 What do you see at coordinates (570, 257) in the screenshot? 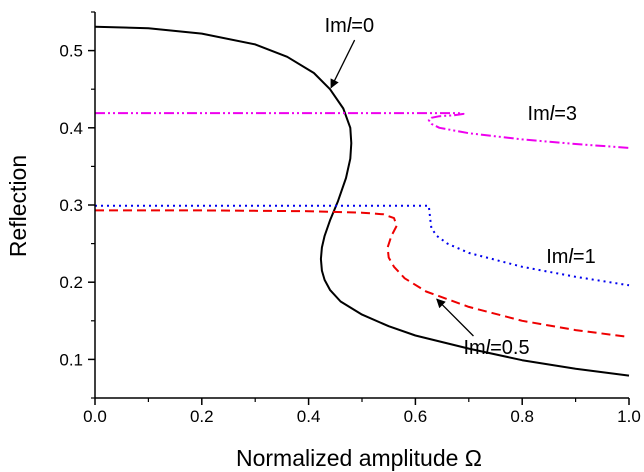
I see `annotation-label-2: Iml=1` at bounding box center [570, 257].